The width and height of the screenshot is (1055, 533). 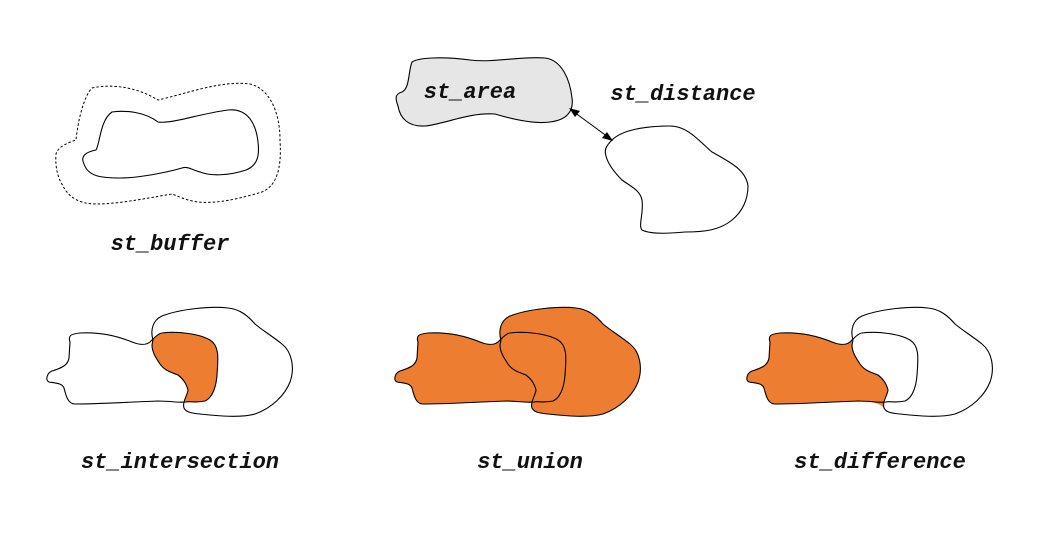 I want to click on arrowhead-start, so click(x=574, y=112).